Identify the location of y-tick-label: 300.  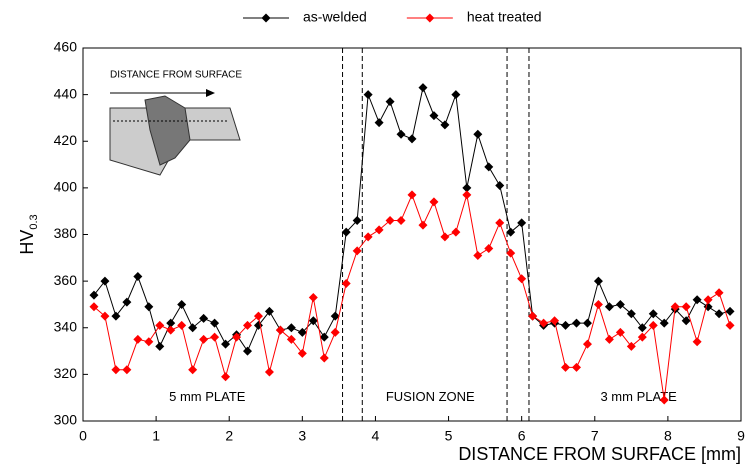
(66, 420).